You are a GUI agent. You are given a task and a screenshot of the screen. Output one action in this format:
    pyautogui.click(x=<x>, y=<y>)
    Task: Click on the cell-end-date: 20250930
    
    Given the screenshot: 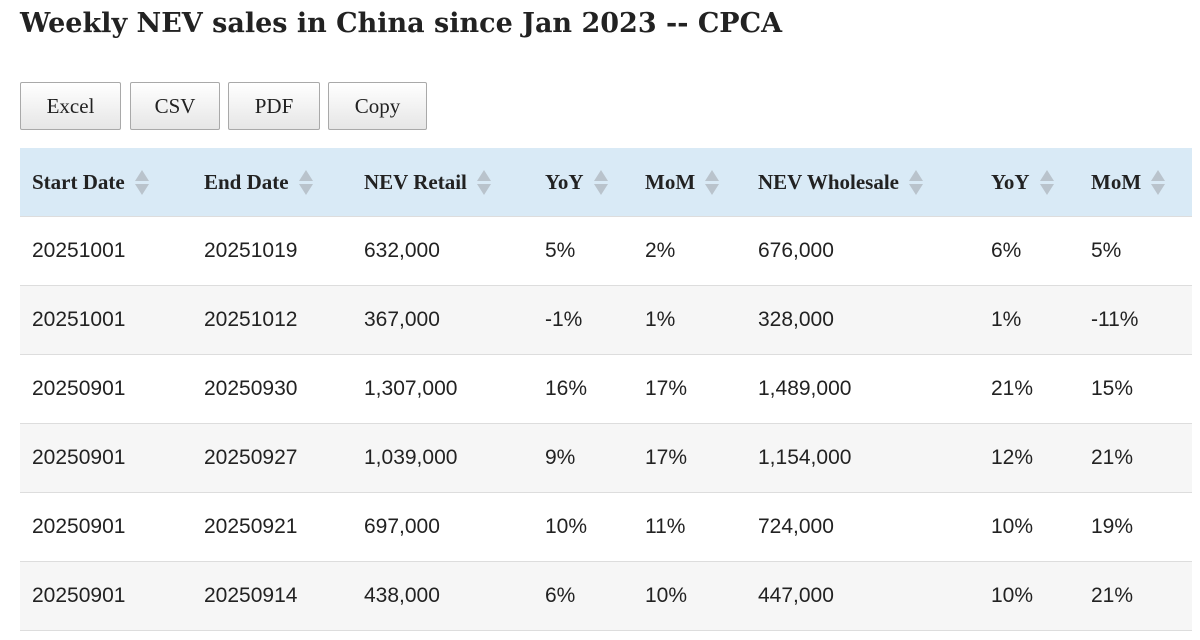 What is the action you would take?
    pyautogui.click(x=272, y=389)
    